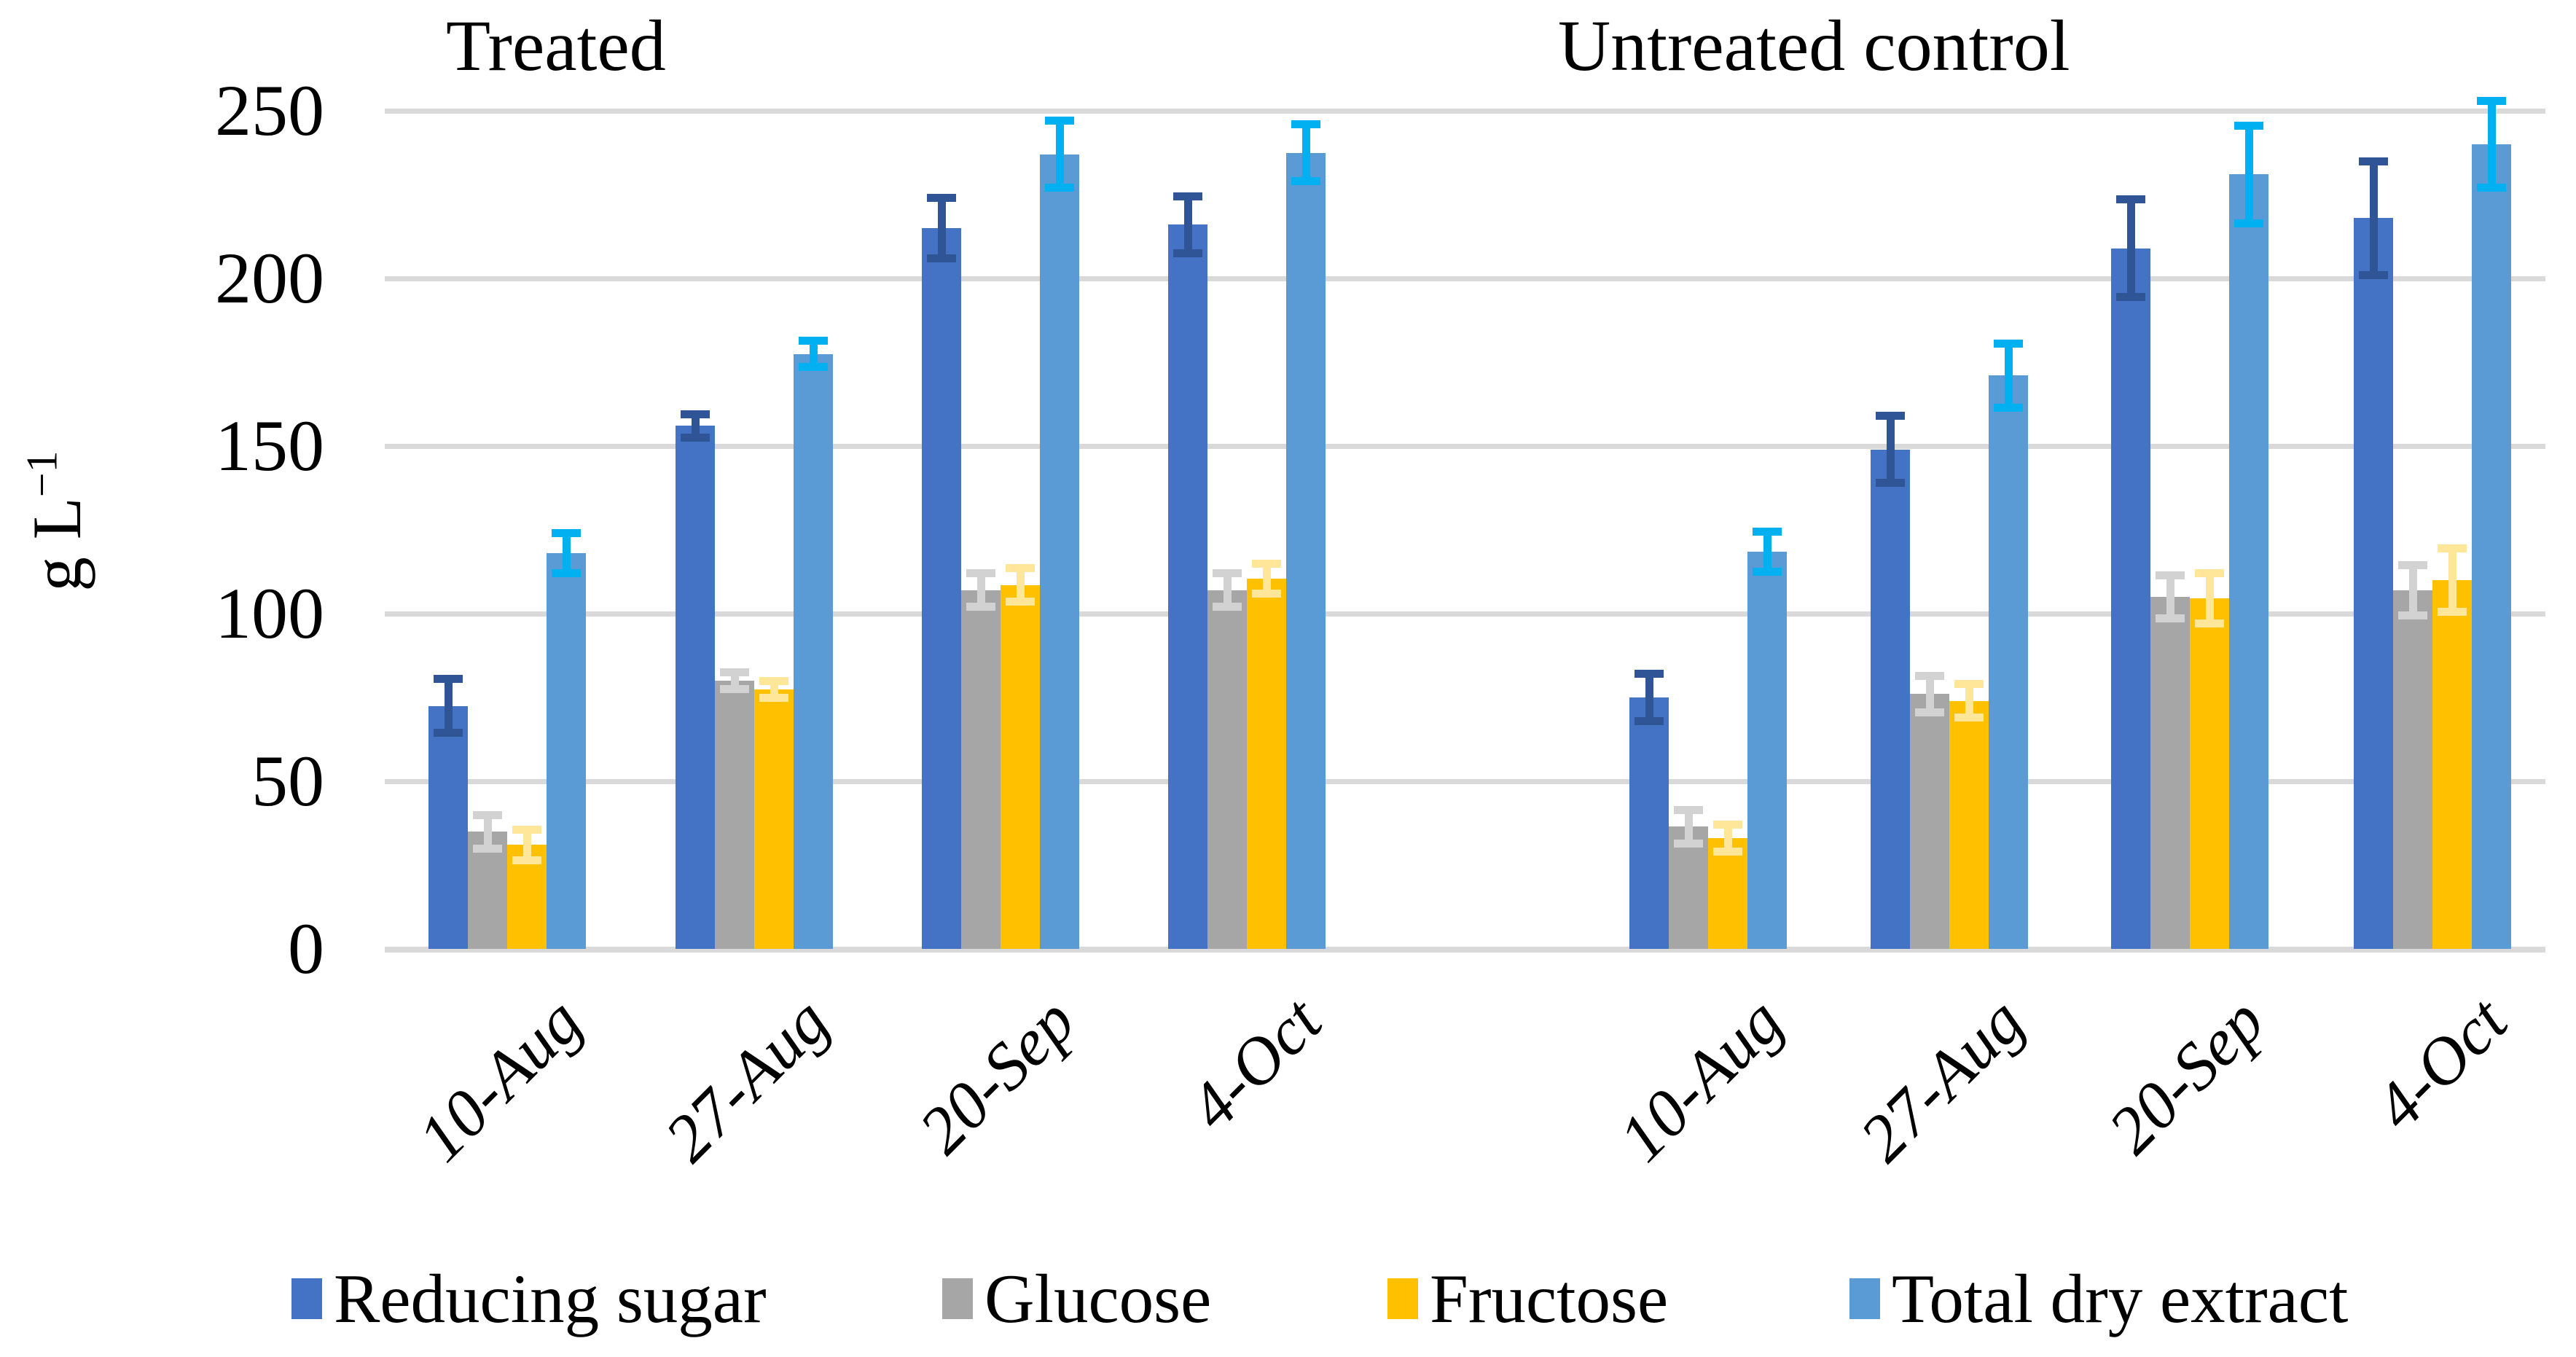 The image size is (2576, 1357). I want to click on x-axis-label-27-aug-untreated: 27-Aug, so click(1941, 1079).